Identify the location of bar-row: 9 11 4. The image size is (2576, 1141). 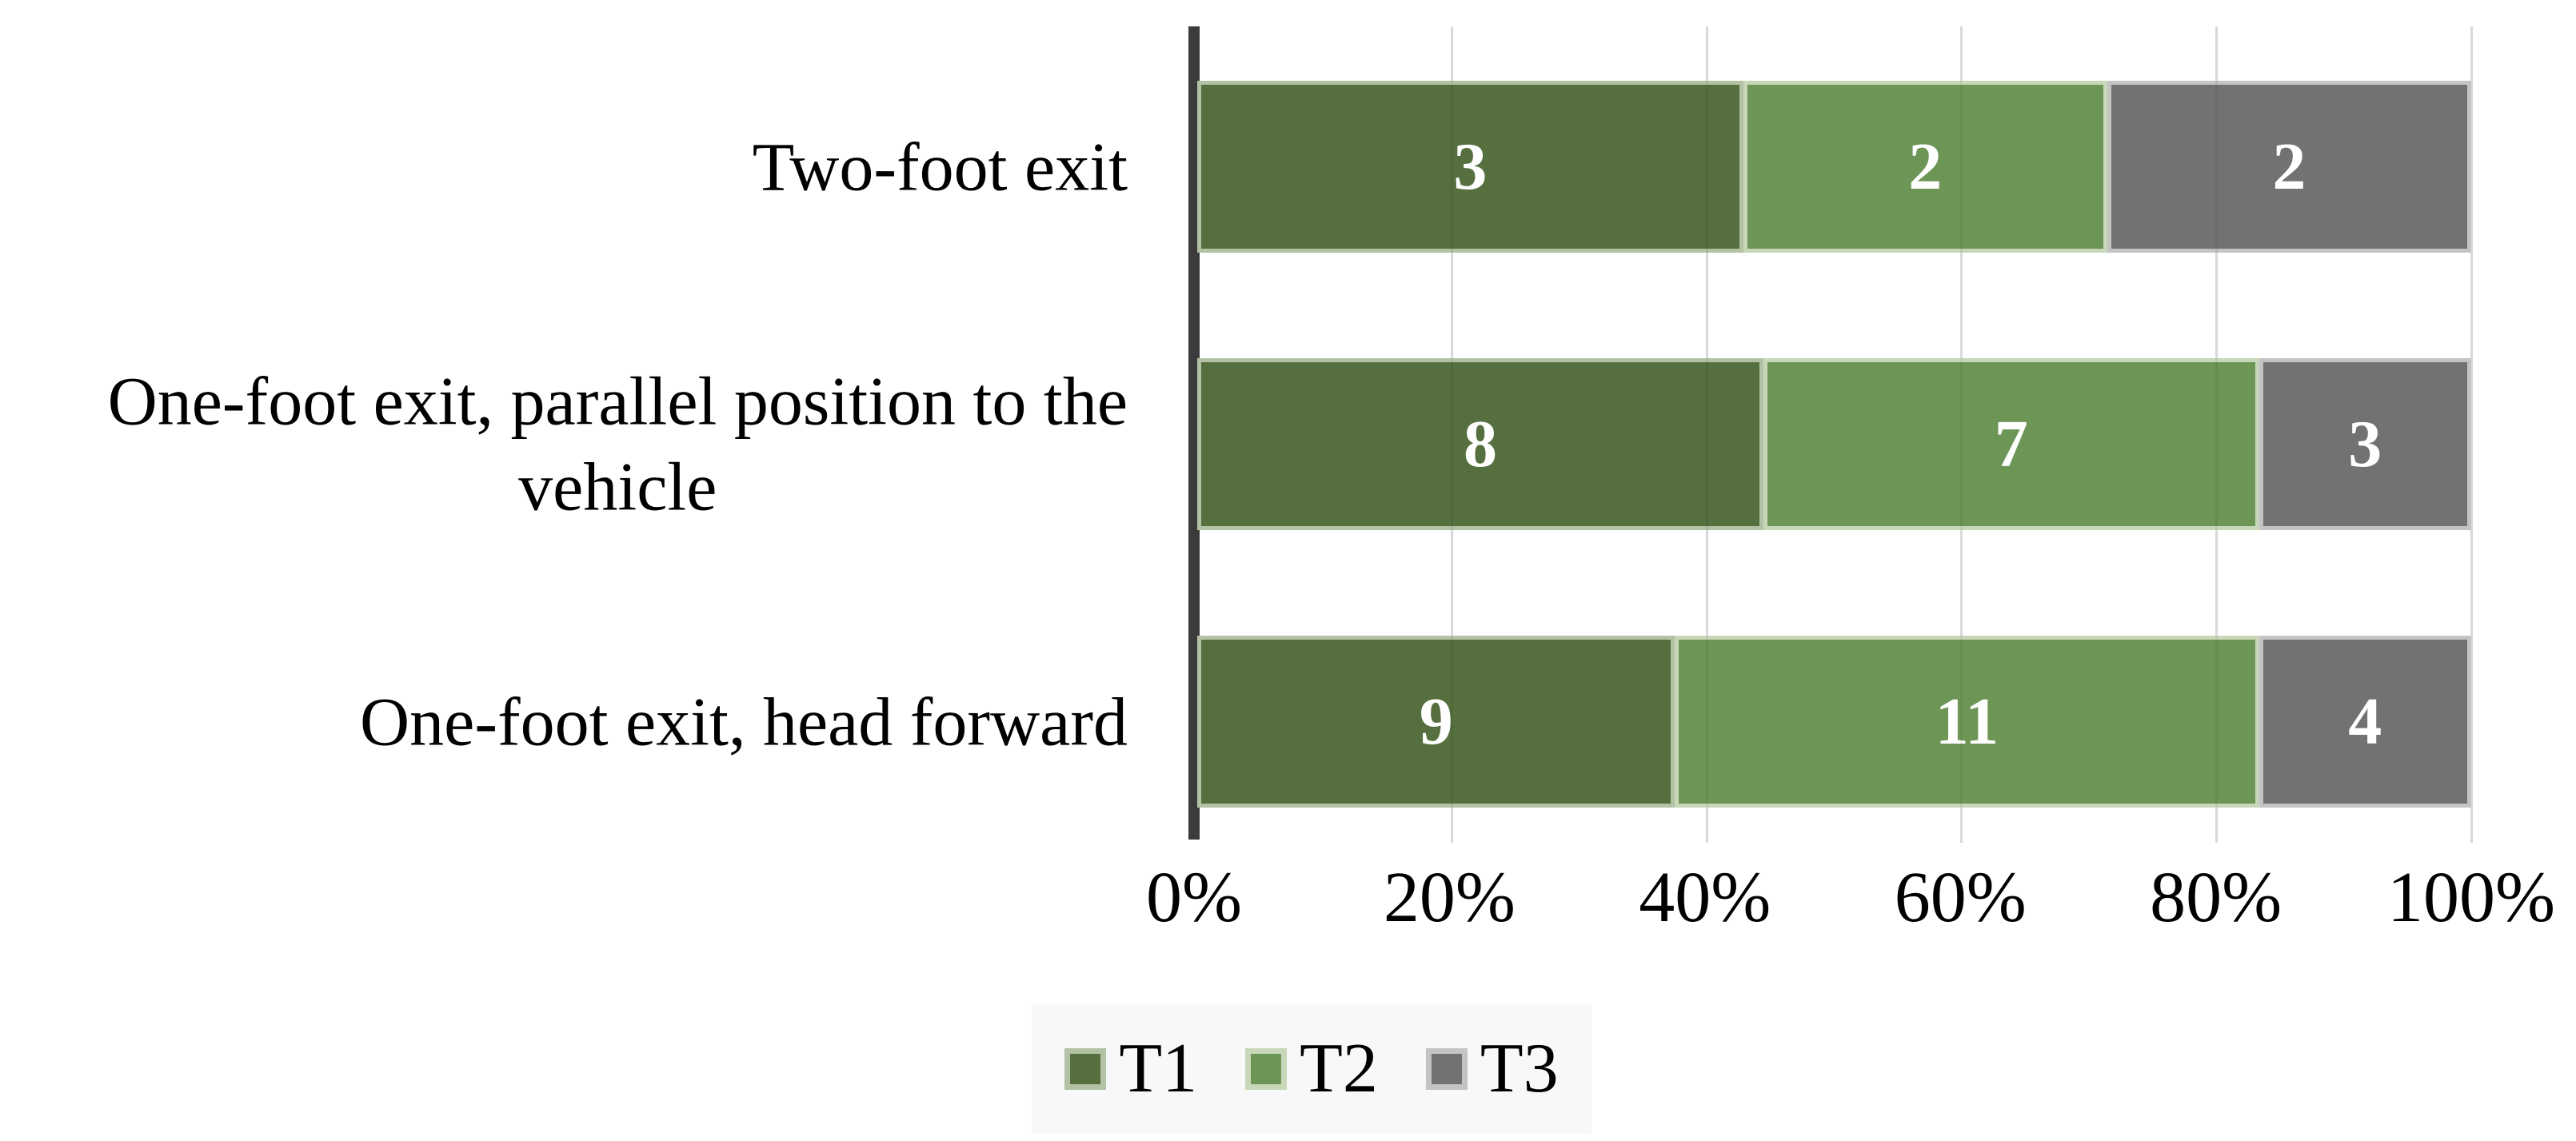
(1834, 722).